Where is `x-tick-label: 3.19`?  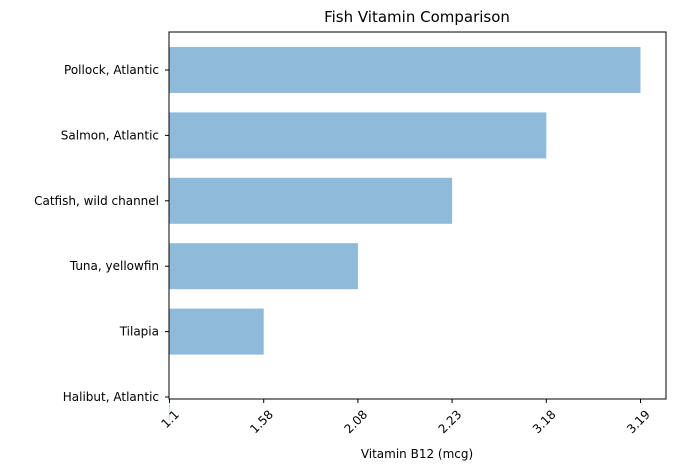 x-tick-label: 3.19 is located at coordinates (638, 421).